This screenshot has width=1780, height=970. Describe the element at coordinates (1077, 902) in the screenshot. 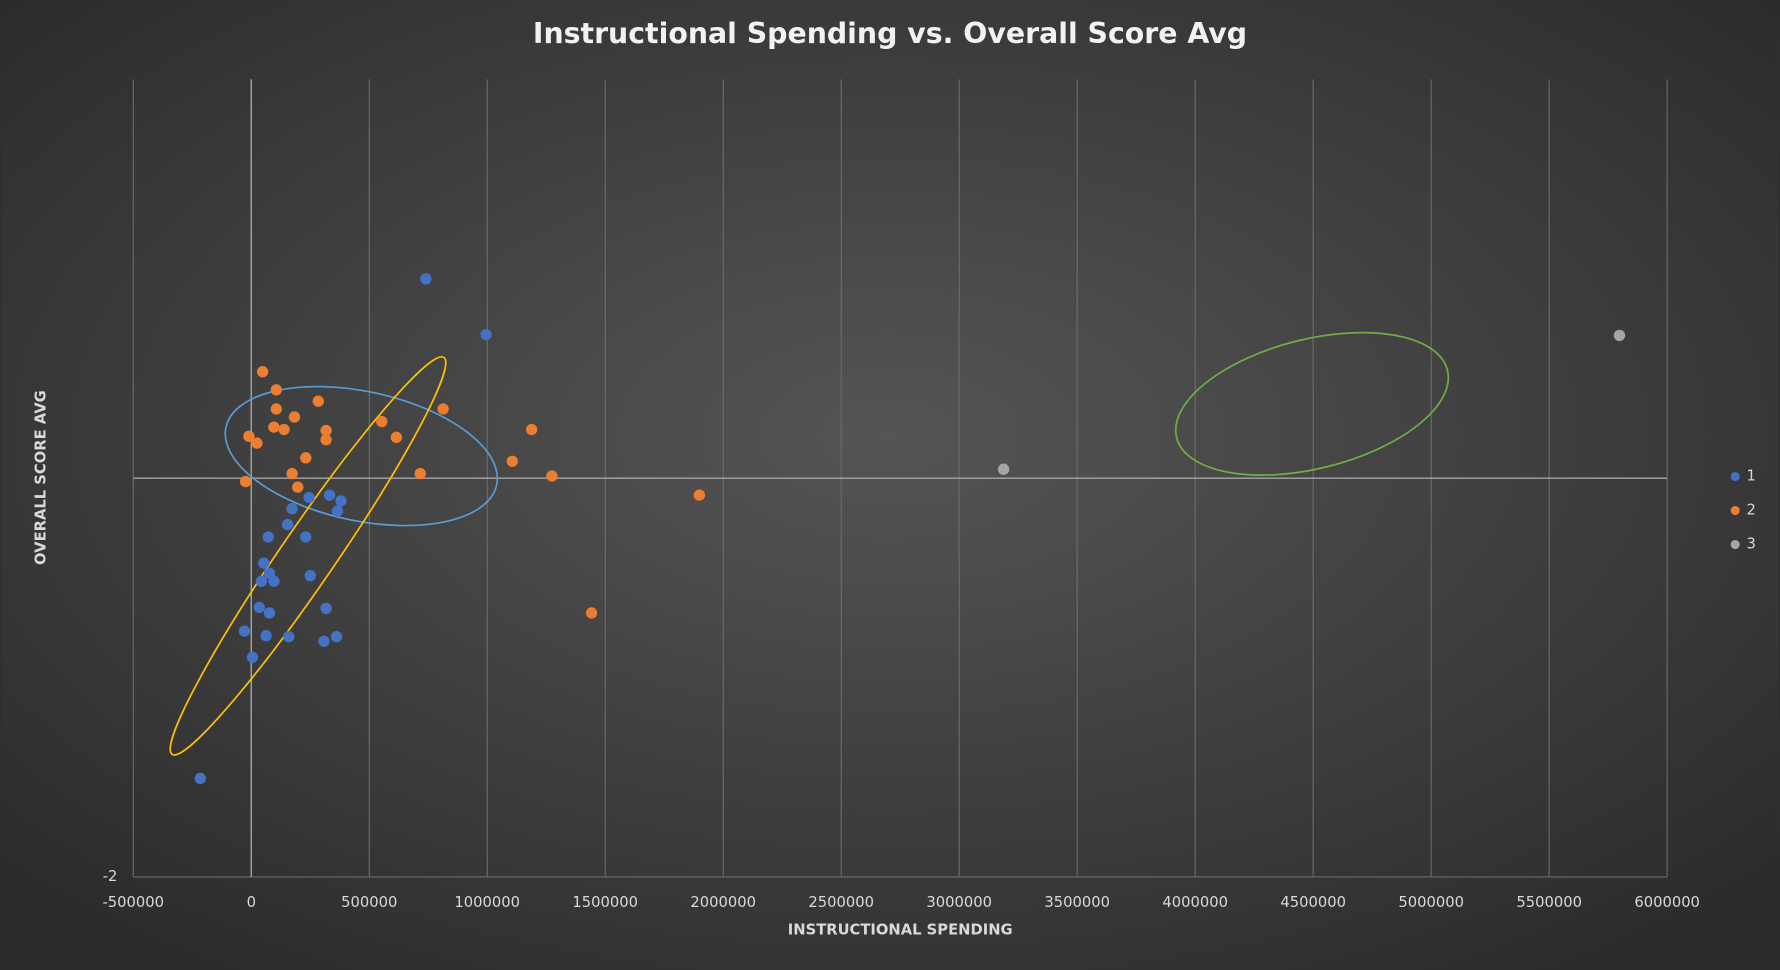

I see `x-tick-label: 3500000` at that location.